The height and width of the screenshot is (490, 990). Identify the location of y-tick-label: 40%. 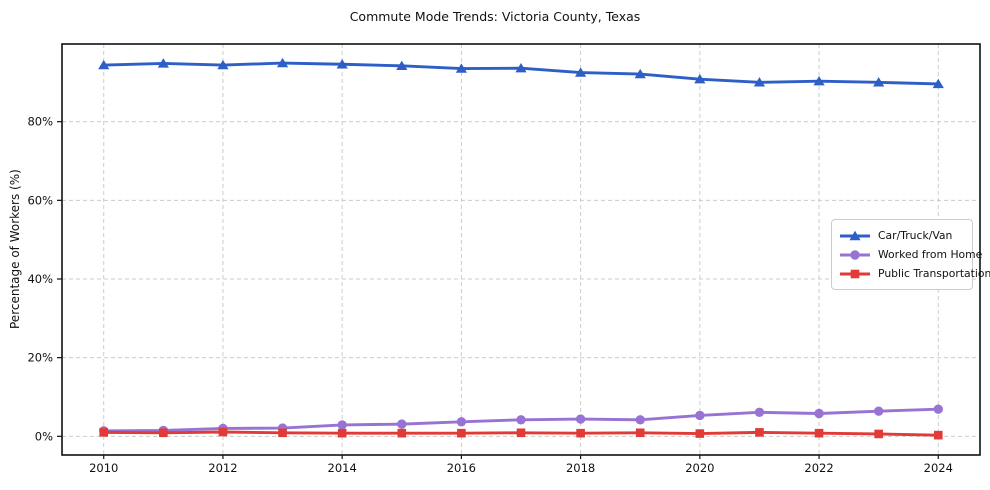
(40, 279).